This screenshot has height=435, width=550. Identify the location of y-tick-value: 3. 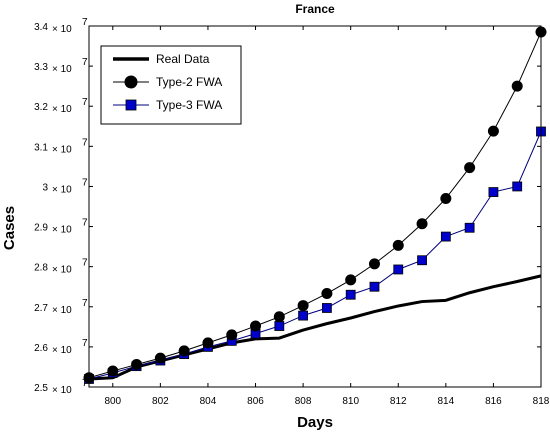
(45, 187).